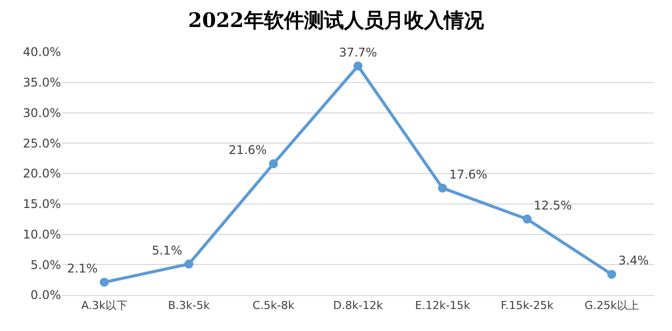 The image size is (672, 331). I want to click on y-tick-label: 35.0%, so click(41, 83).